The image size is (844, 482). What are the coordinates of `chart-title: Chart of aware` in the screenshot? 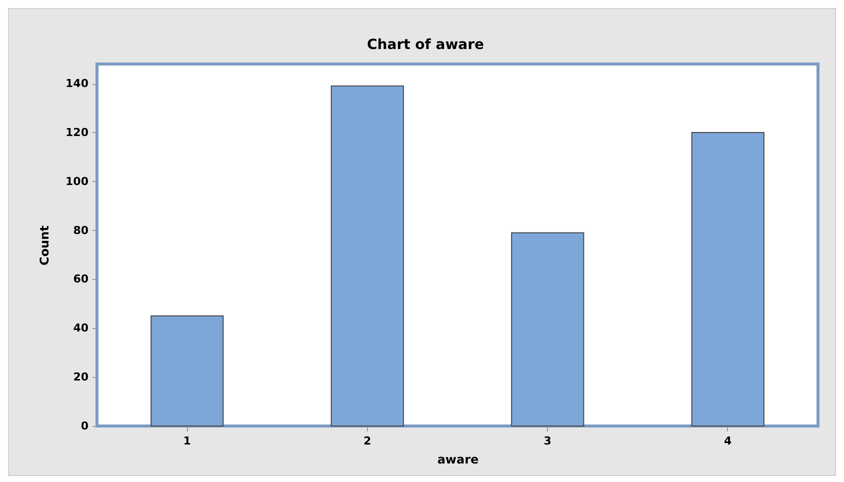 It's located at (425, 45).